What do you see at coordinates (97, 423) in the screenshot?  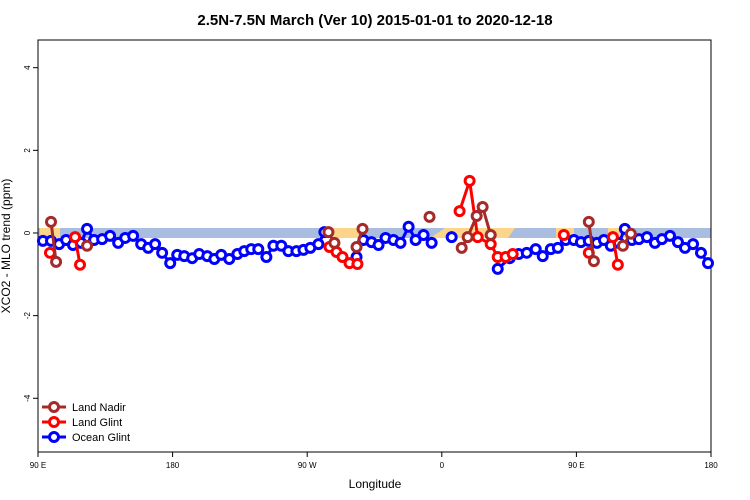 I see `legend-label: Land Glint` at bounding box center [97, 423].